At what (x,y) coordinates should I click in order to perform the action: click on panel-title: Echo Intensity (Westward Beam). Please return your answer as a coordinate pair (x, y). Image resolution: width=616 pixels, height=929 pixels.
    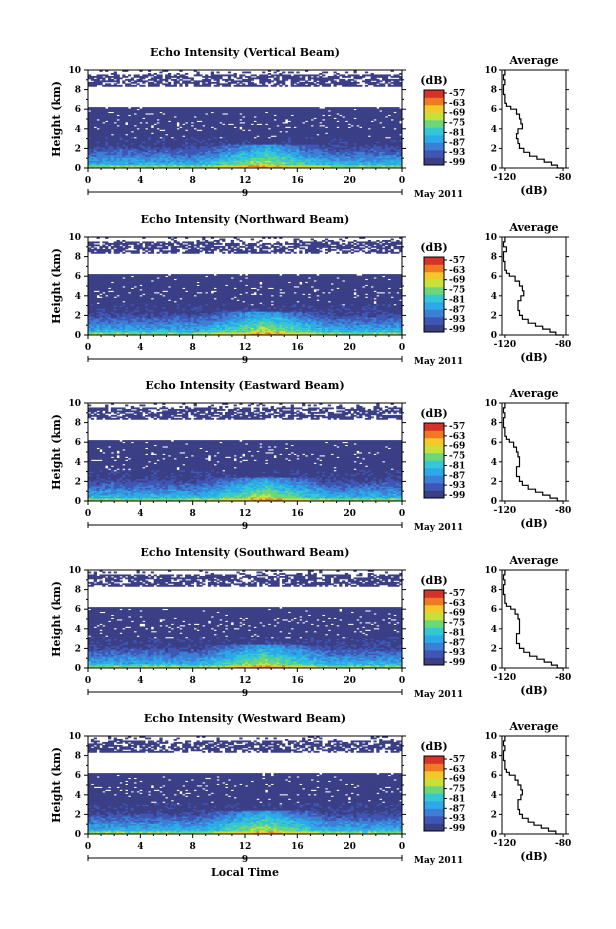
    Looking at the image, I should click on (245, 718).